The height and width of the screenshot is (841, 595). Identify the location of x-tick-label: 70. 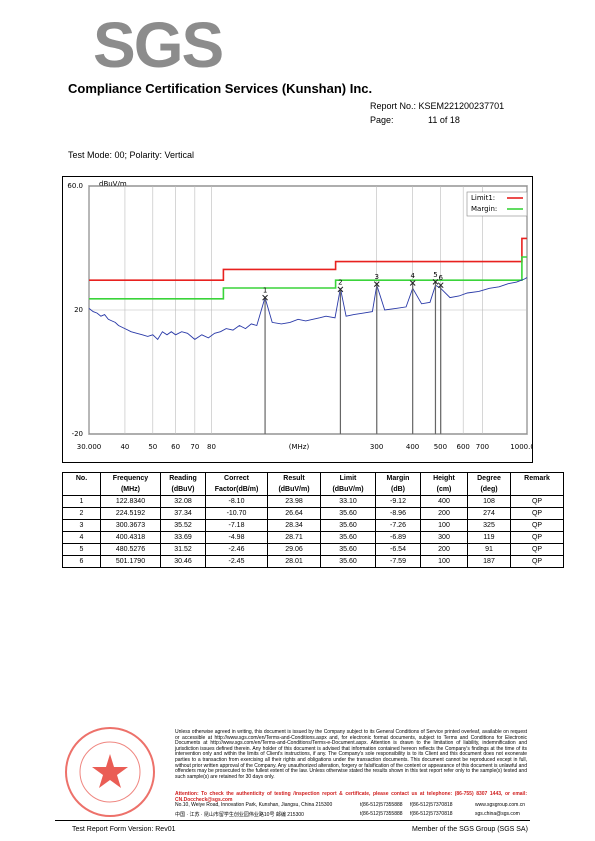
(194, 447).